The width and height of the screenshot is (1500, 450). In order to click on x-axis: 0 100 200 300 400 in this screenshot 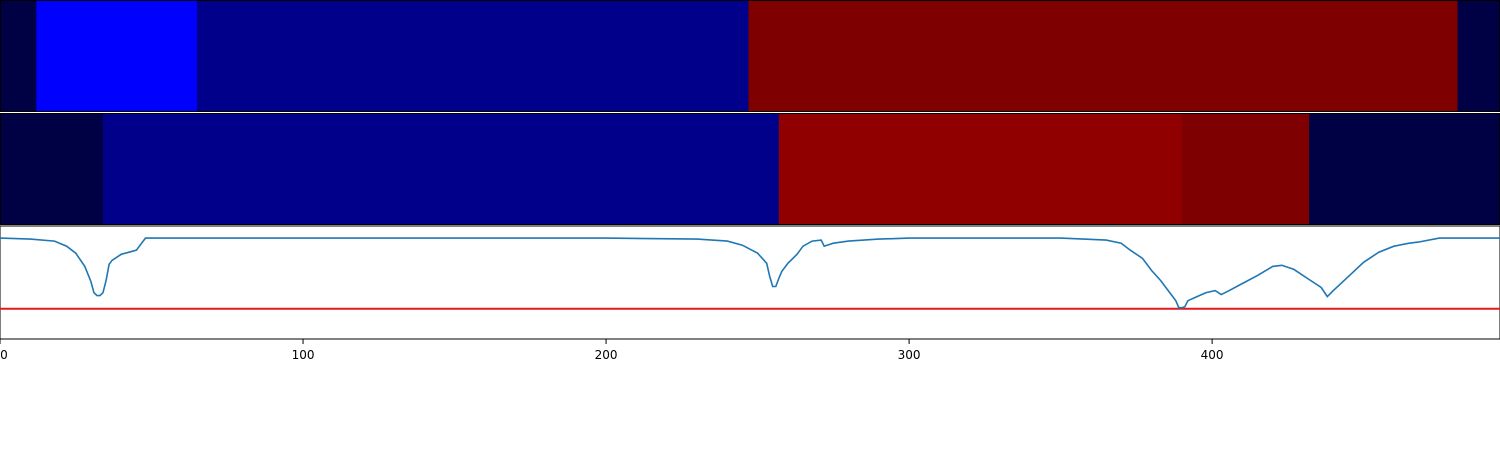, I will do `click(612, 350)`.